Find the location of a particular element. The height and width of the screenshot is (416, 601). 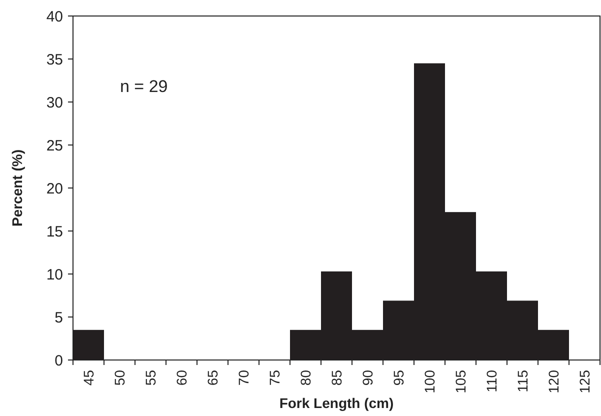

x-tick-label: 85 is located at coordinates (336, 378).